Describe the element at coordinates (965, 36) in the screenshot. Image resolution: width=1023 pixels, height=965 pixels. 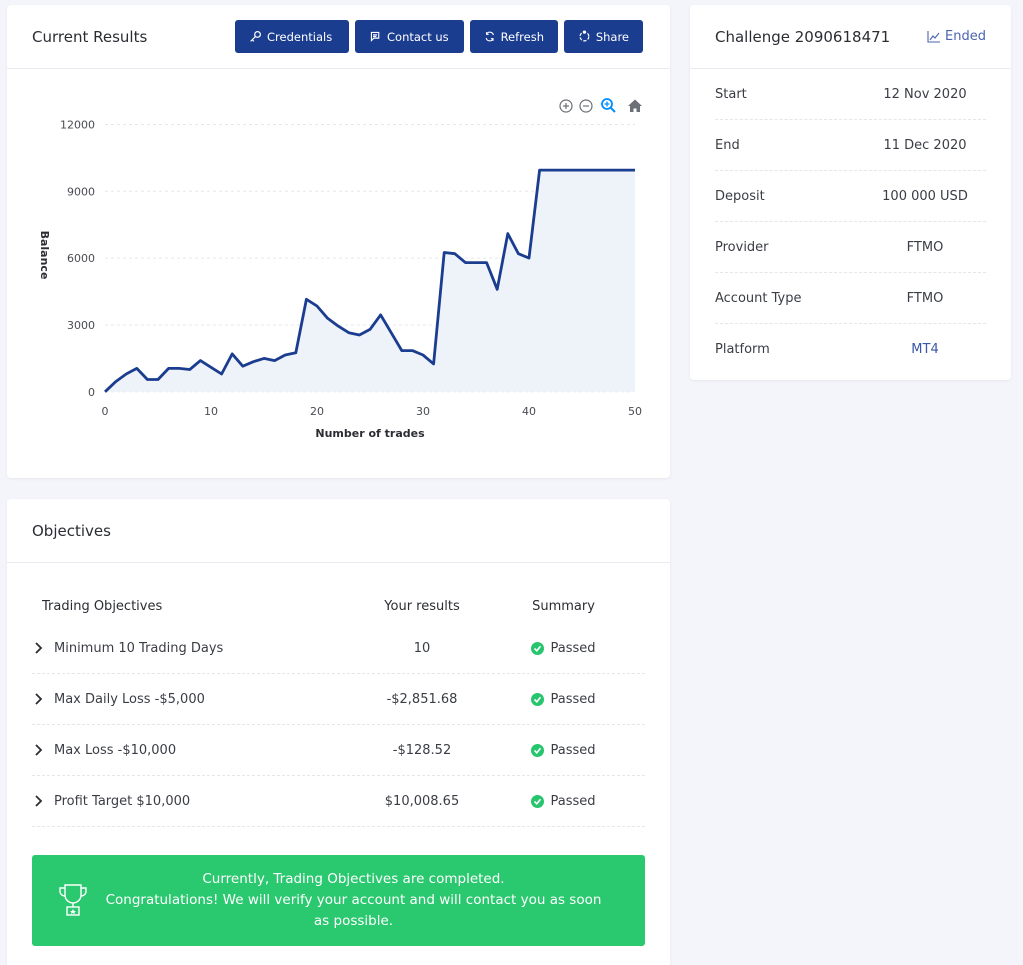
I see `challenge-status-label: Ended` at that location.